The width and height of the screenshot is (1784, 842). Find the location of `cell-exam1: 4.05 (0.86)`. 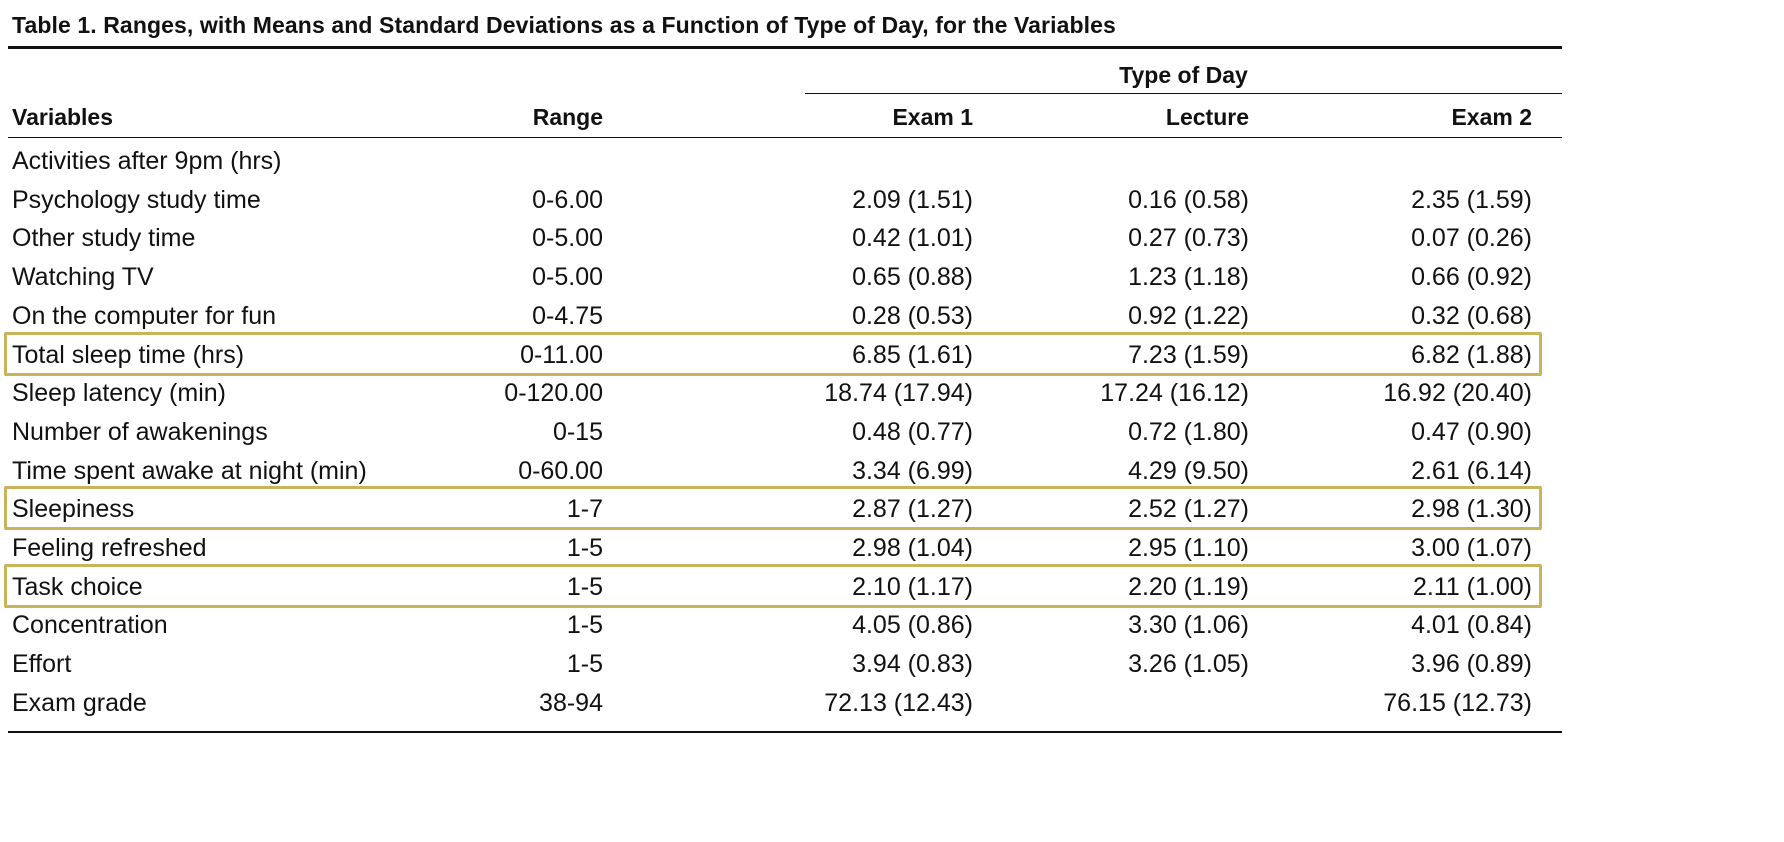

cell-exam1: 4.05 (0.86) is located at coordinates (912, 625).